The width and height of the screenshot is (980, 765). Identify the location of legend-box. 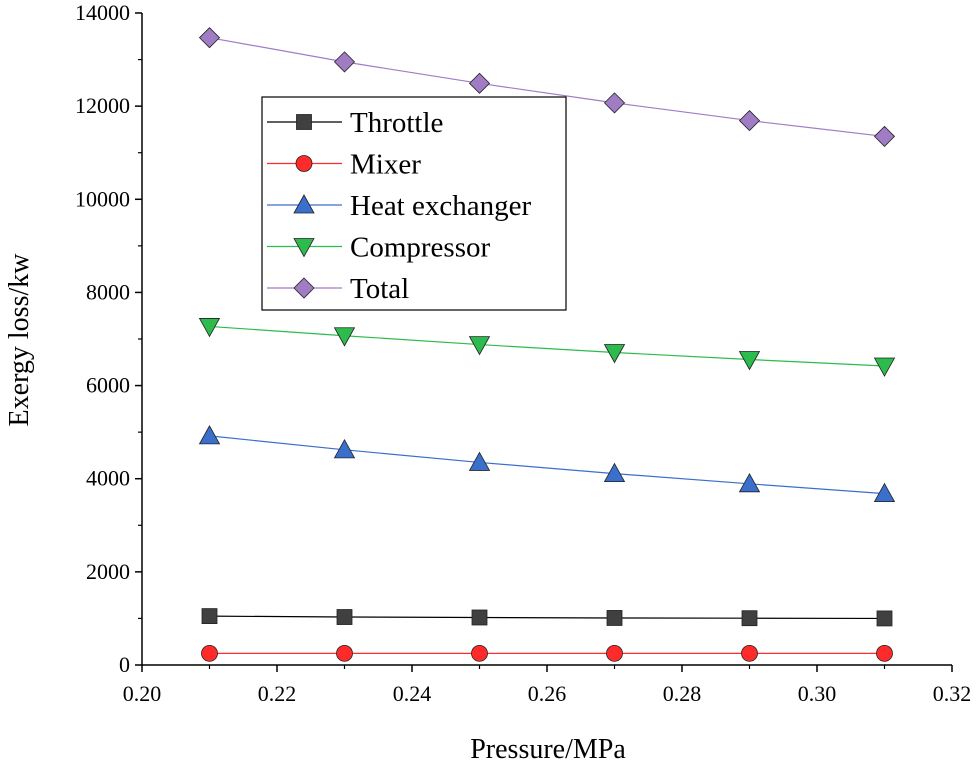
(414, 203).